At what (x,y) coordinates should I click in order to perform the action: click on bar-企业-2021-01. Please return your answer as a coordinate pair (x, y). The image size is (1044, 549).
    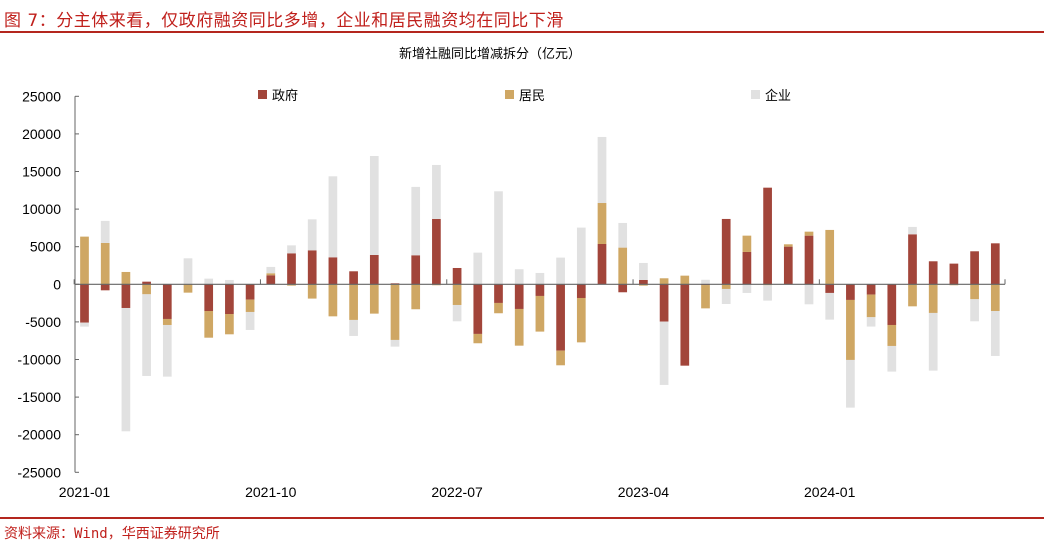
    Looking at the image, I should click on (84, 324).